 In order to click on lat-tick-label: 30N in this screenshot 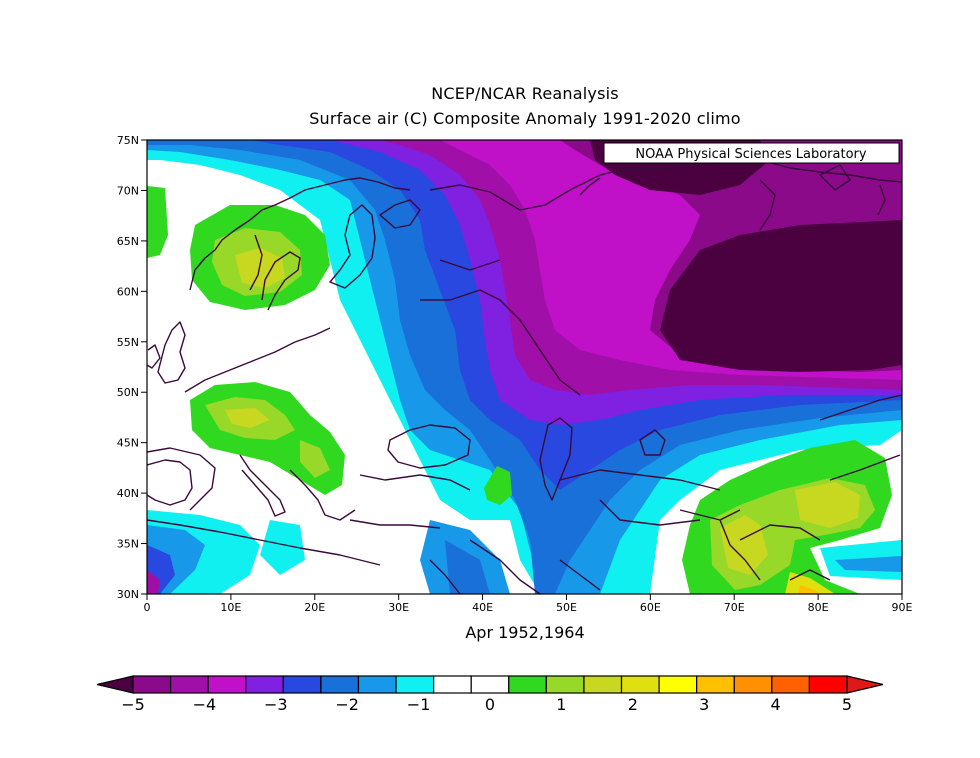, I will do `click(128, 594)`.